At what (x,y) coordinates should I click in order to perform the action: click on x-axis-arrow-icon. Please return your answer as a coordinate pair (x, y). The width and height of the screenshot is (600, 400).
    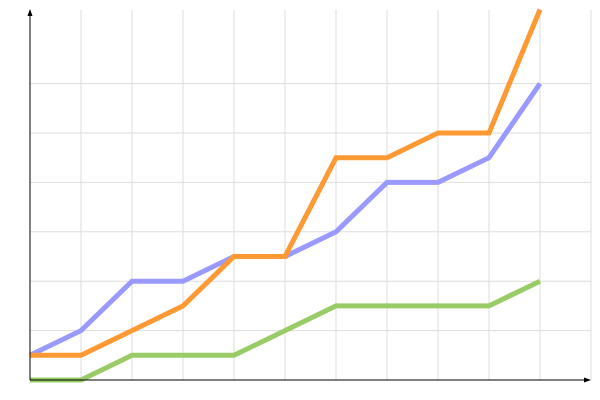
    Looking at the image, I should click on (587, 380).